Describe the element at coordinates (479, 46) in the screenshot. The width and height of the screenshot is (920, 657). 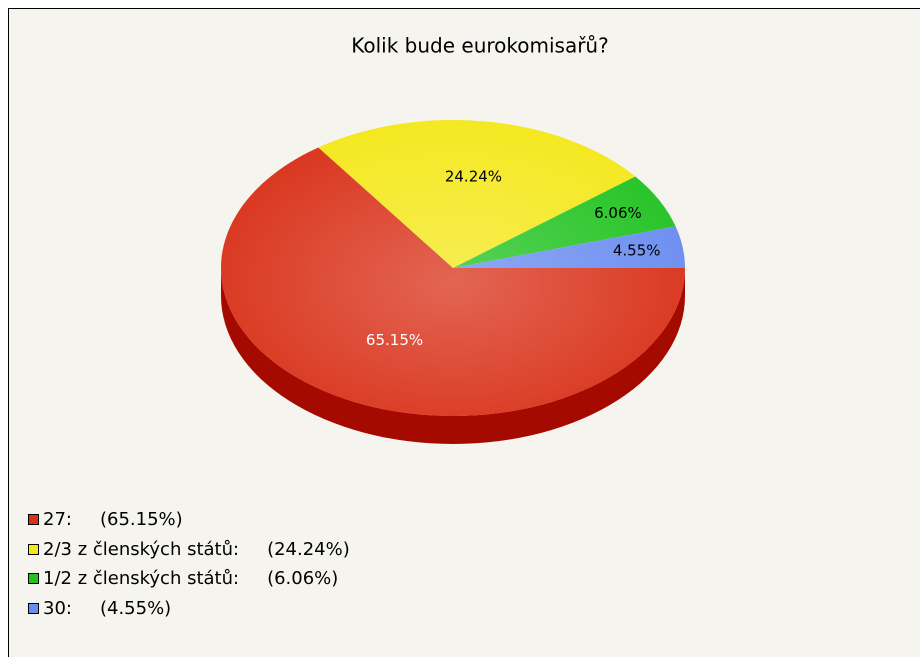
I see `chart-title: Kolik bude eurokomisařů?` at that location.